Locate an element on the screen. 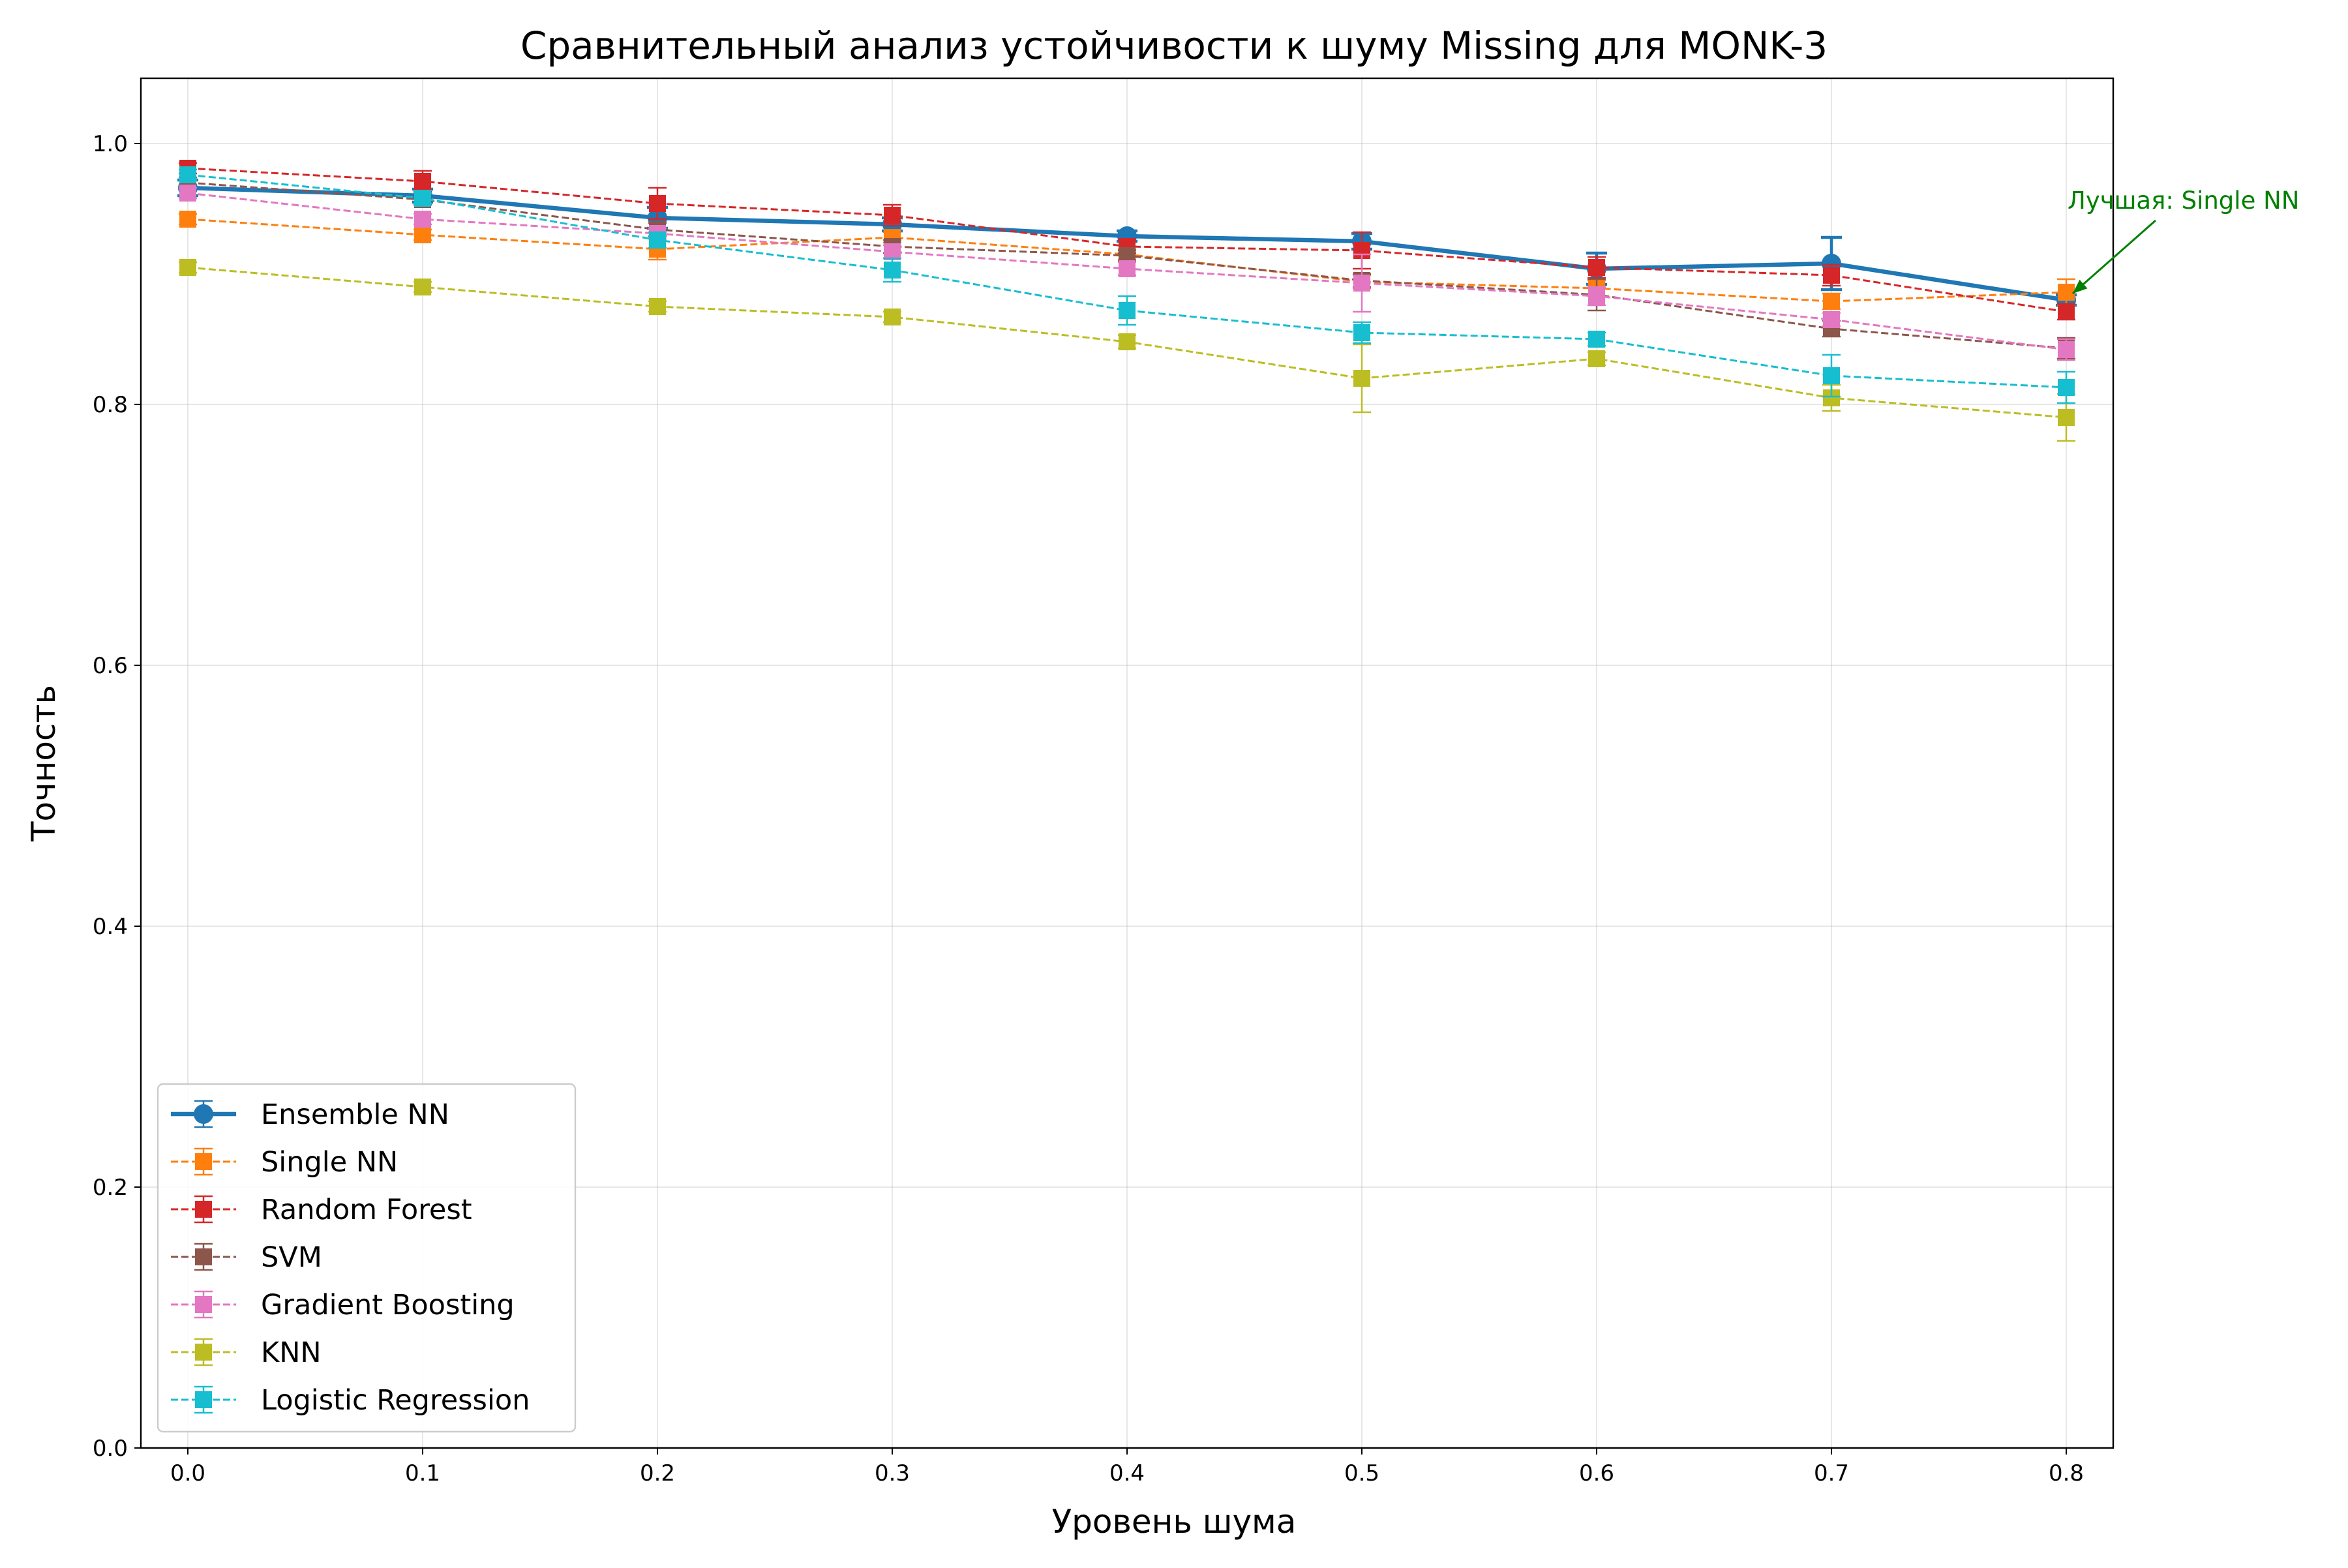 Image resolution: width=2348 pixels, height=1568 pixels. series-line is located at coordinates (1127, 281).